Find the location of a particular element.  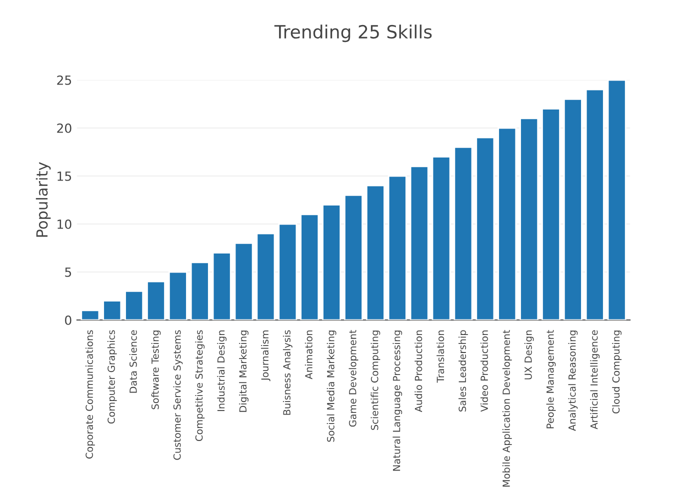

x-tick-label: Buisness Analysis is located at coordinates (287, 372).